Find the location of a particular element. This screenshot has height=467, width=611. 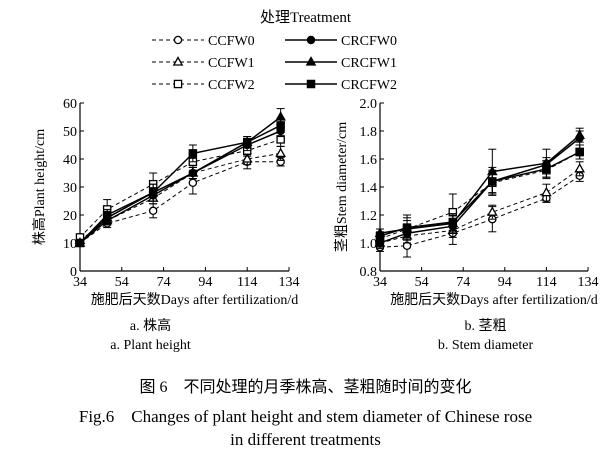

legend-marker-triangle-open is located at coordinates (178, 61).